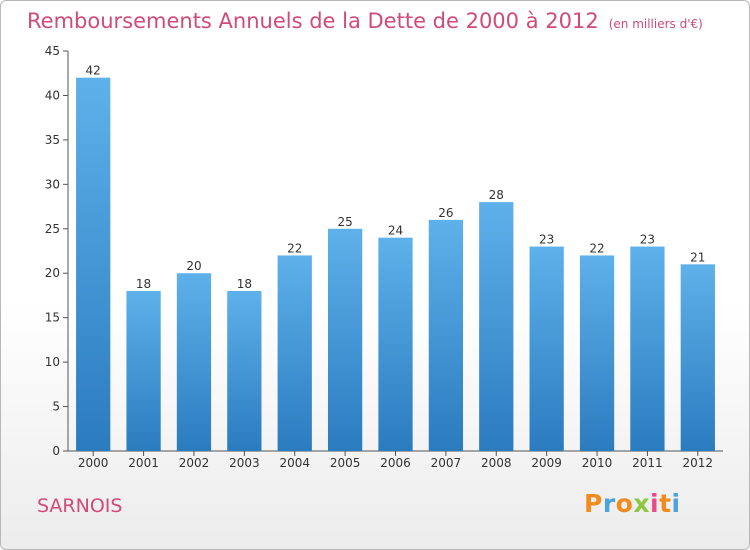  What do you see at coordinates (344, 222) in the screenshot?
I see `bar-value-label: 25` at bounding box center [344, 222].